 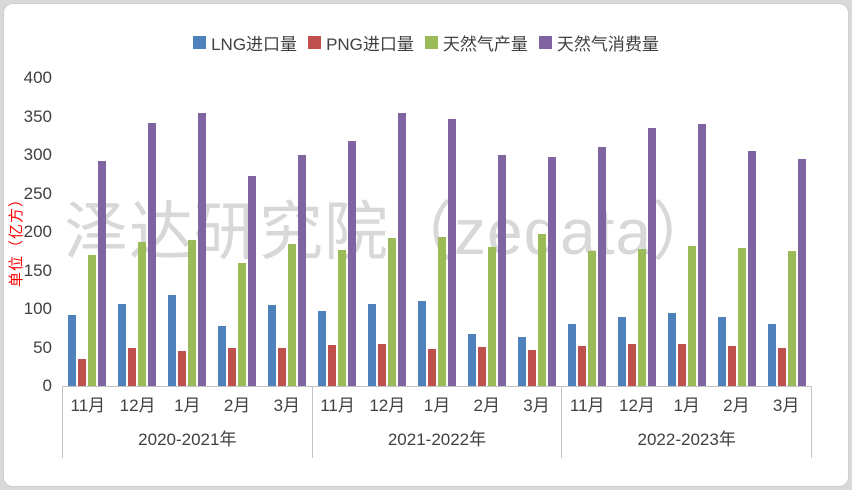 What do you see at coordinates (607, 44) in the screenshot?
I see `legend-label: 天然气消费量` at bounding box center [607, 44].